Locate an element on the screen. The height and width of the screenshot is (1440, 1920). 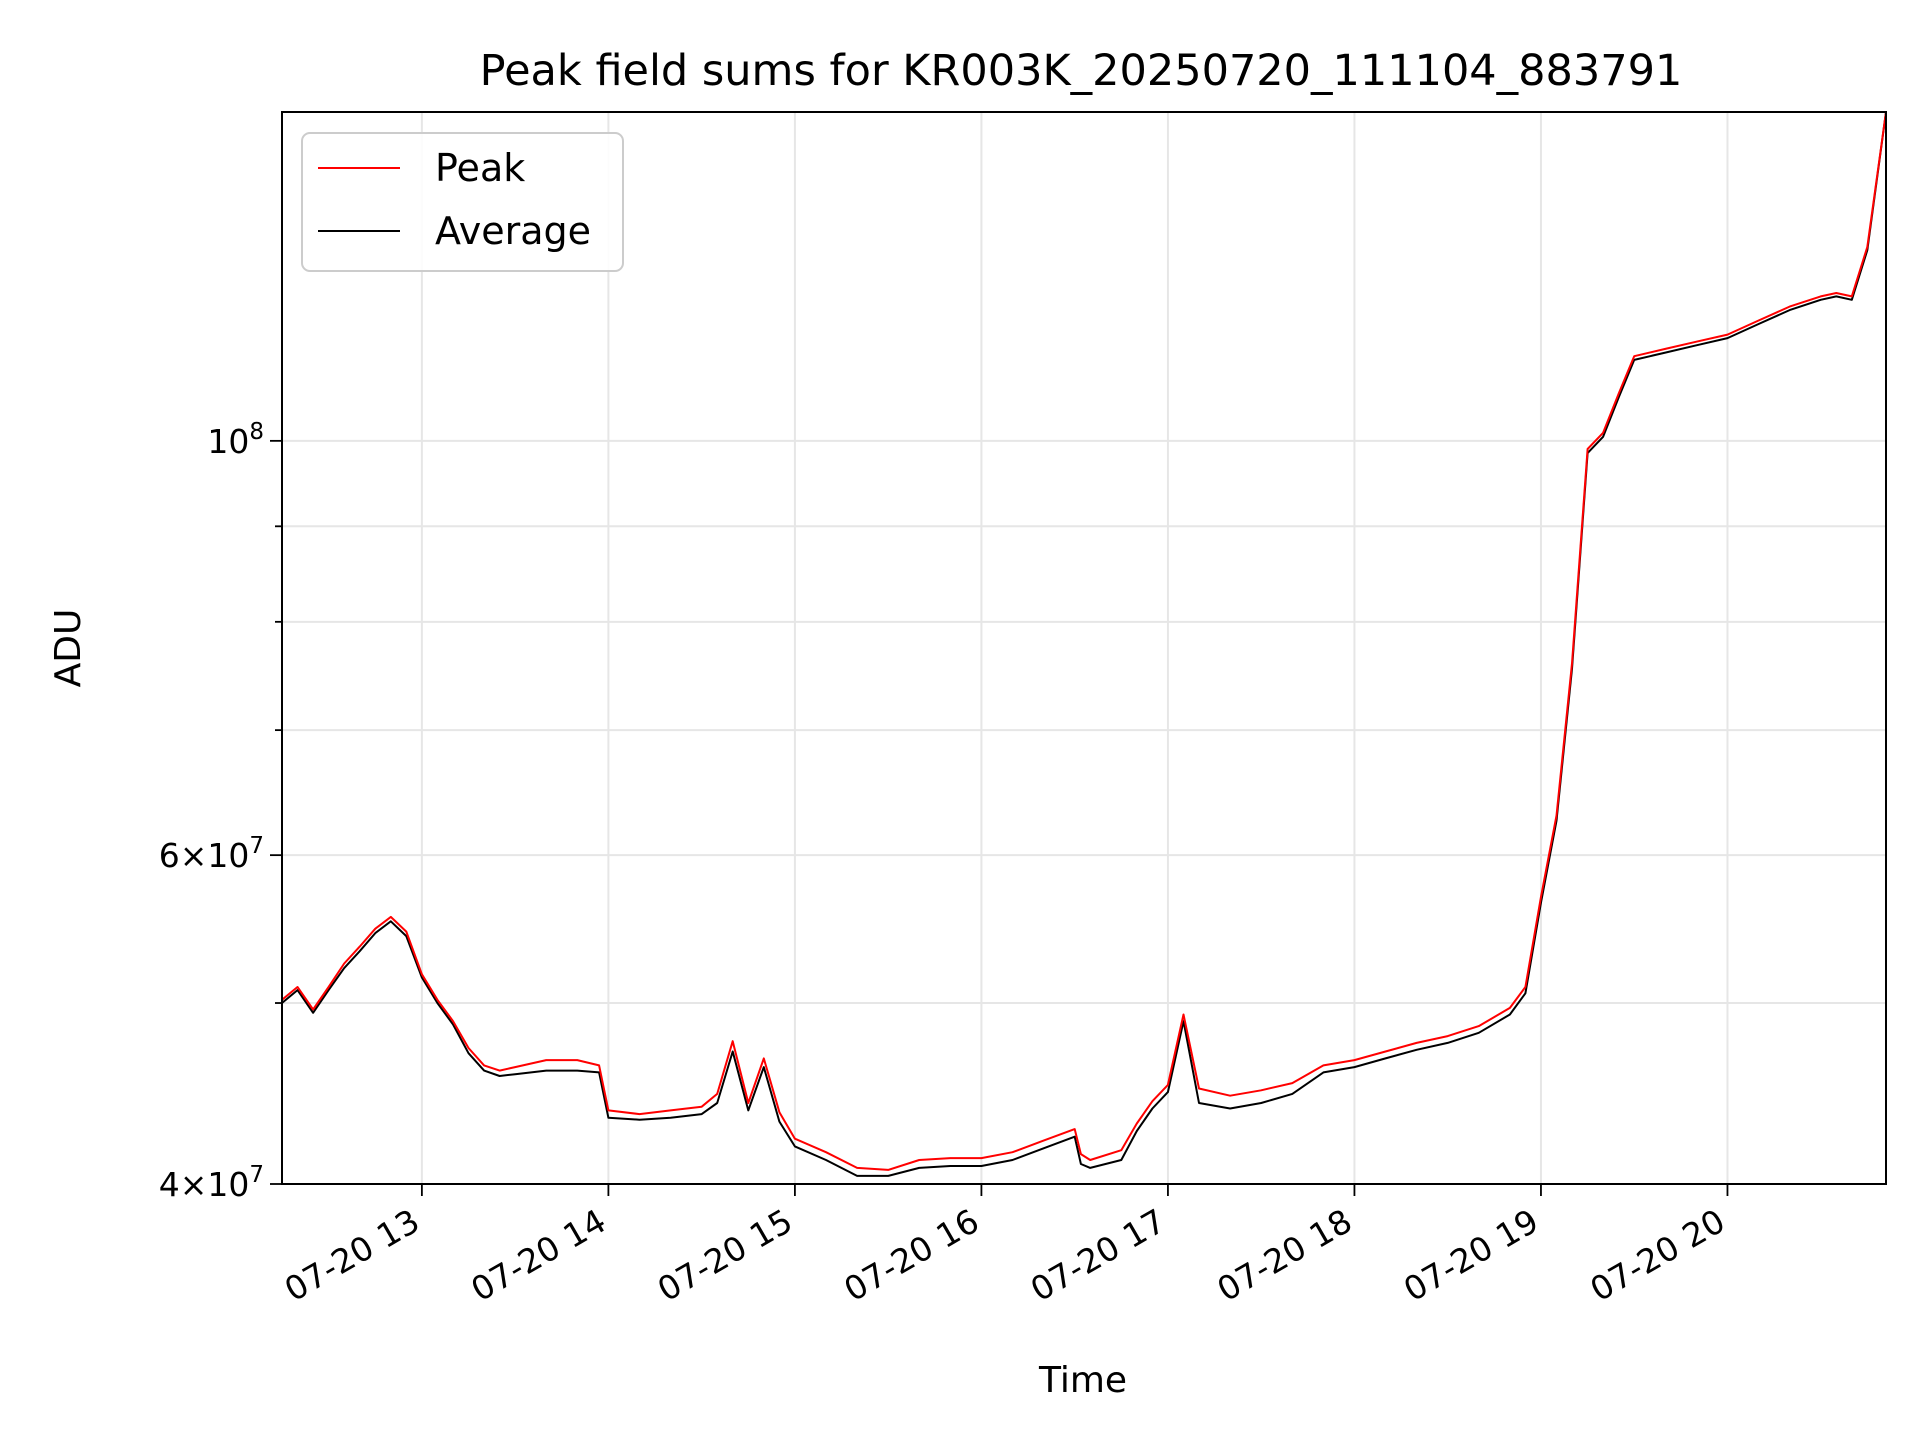
y-tick-label: 4×107 is located at coordinates (211, 1183).